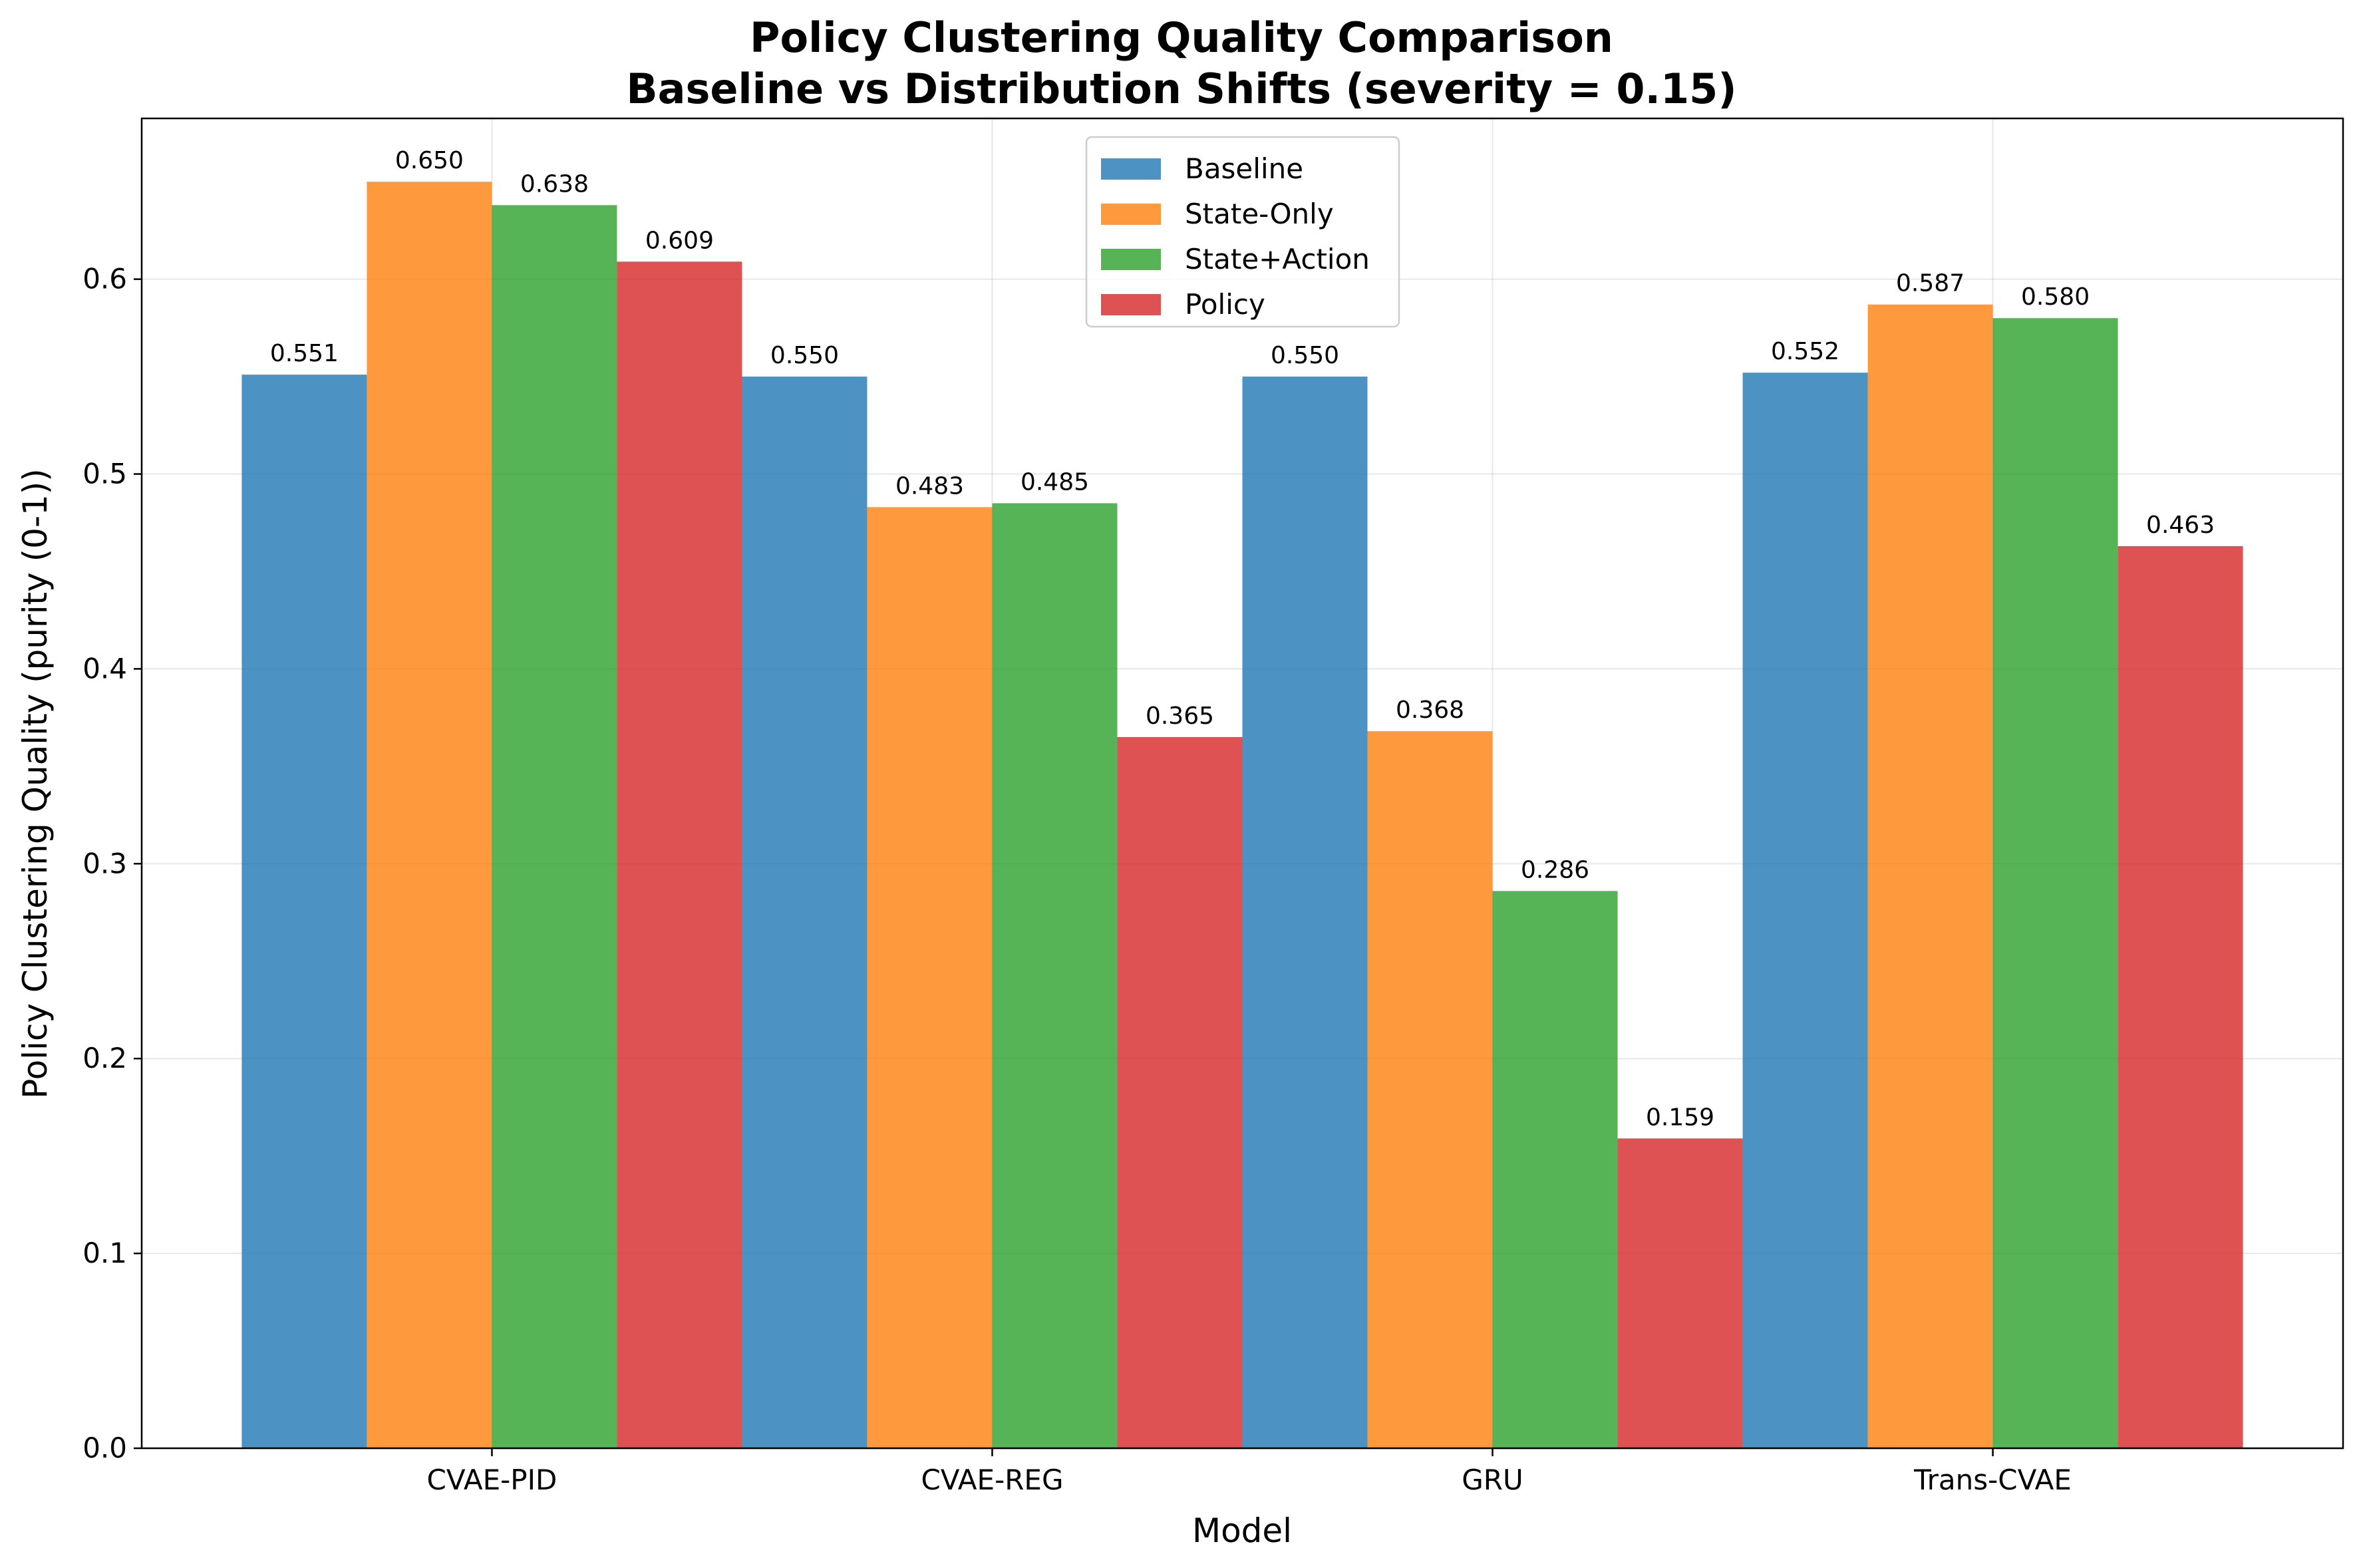  What do you see at coordinates (804, 912) in the screenshot?
I see `bar-baseline-cvae-reg` at bounding box center [804, 912].